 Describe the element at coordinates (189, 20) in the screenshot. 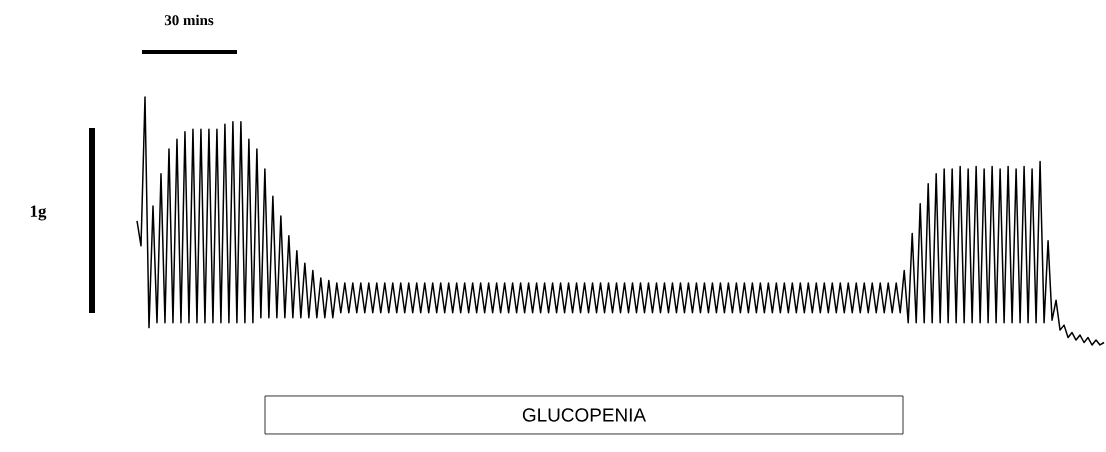

I see `text: 30 mins` at that location.